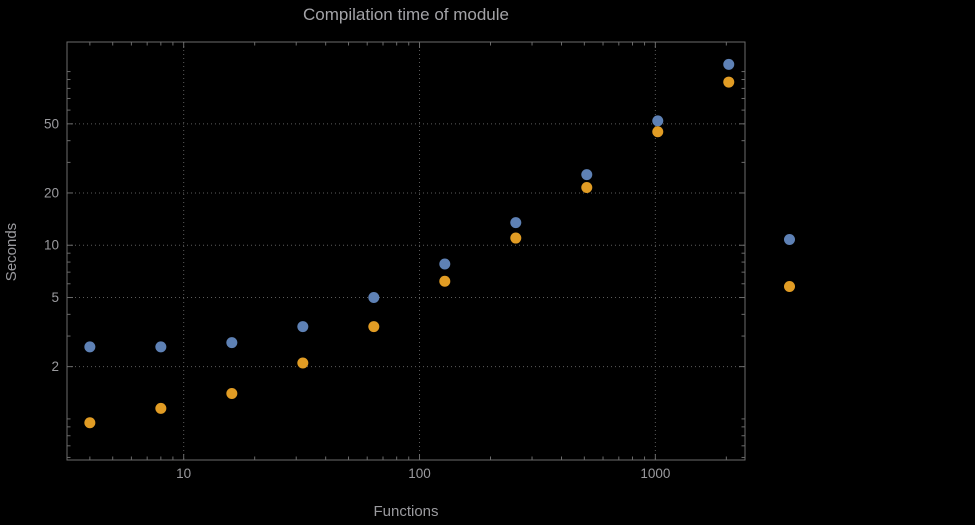 This screenshot has width=975, height=525. Describe the element at coordinates (789, 263) in the screenshot. I see `legend` at that location.